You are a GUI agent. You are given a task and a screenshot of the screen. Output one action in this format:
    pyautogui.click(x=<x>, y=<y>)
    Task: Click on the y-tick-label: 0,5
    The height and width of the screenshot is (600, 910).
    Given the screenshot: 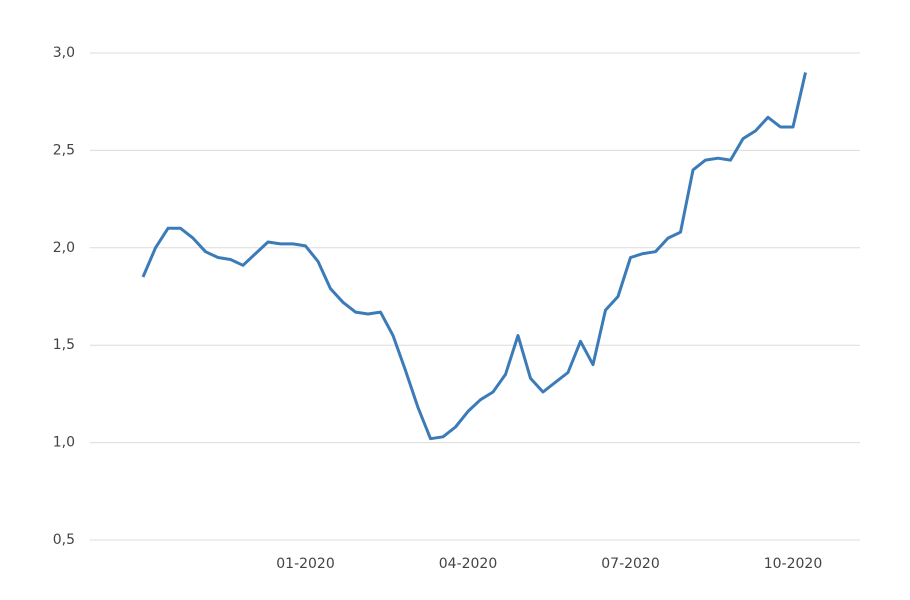 What is the action you would take?
    pyautogui.click(x=64, y=540)
    